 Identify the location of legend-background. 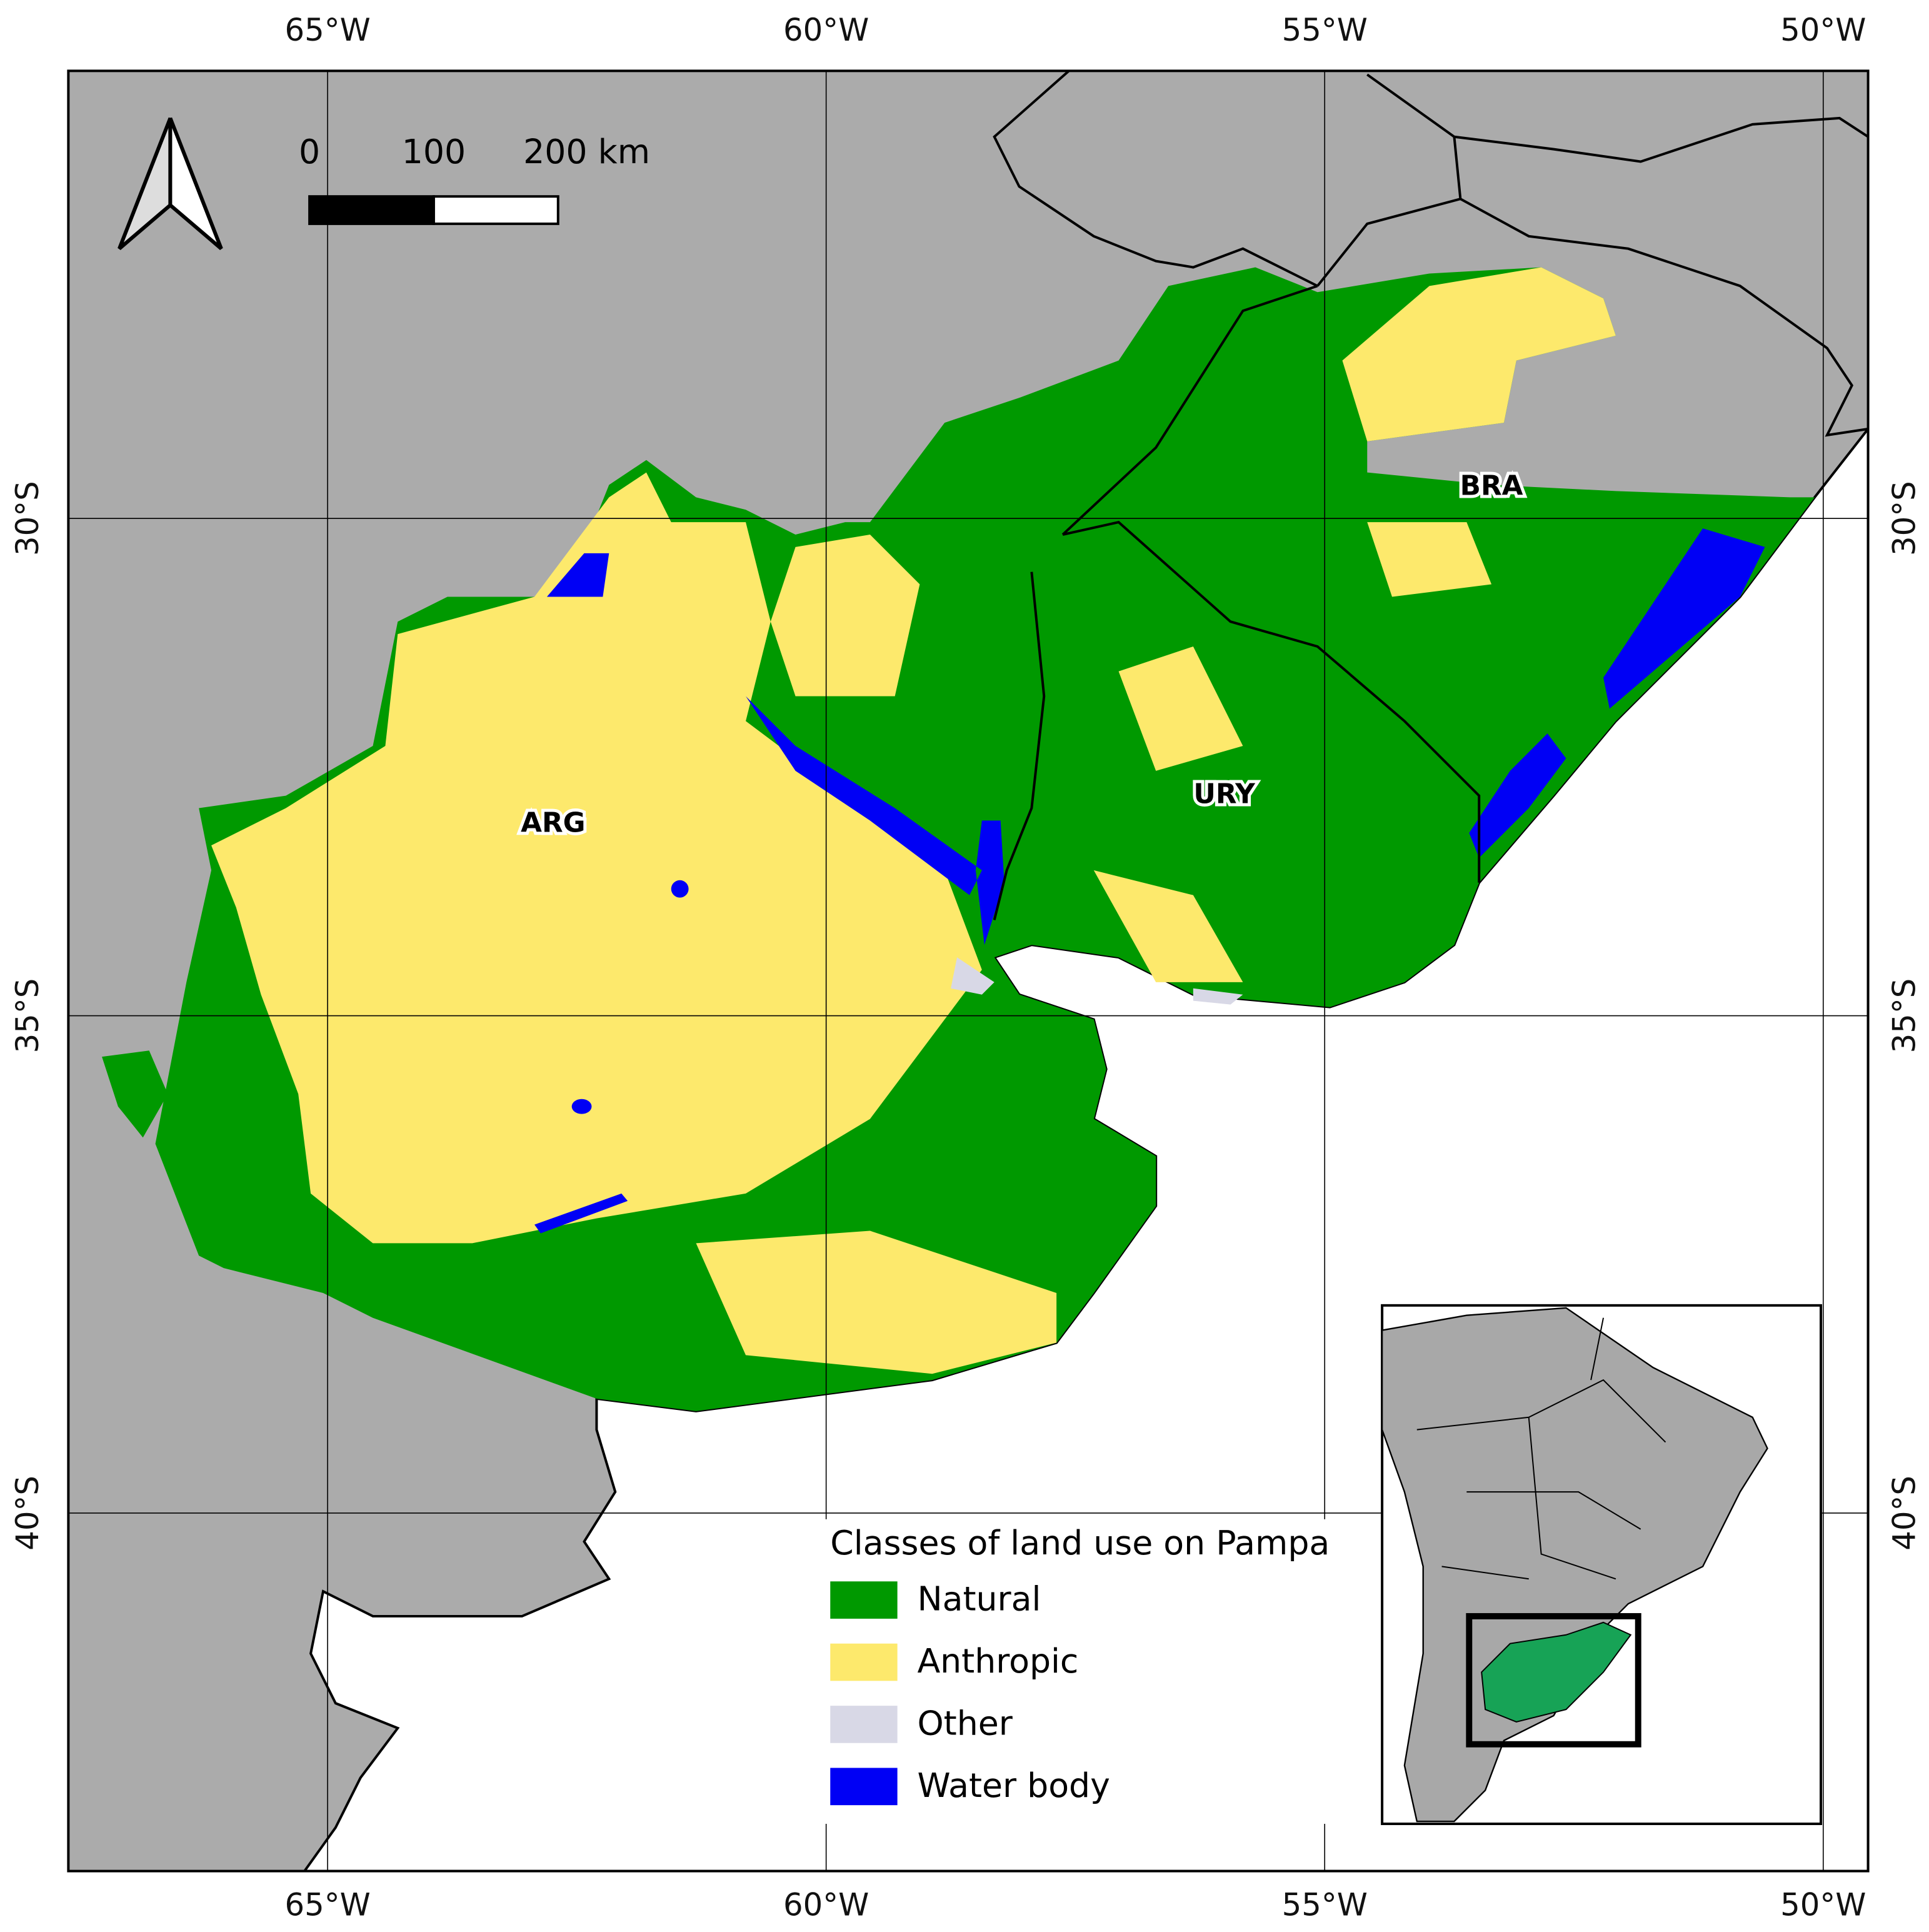
(1091, 1671).